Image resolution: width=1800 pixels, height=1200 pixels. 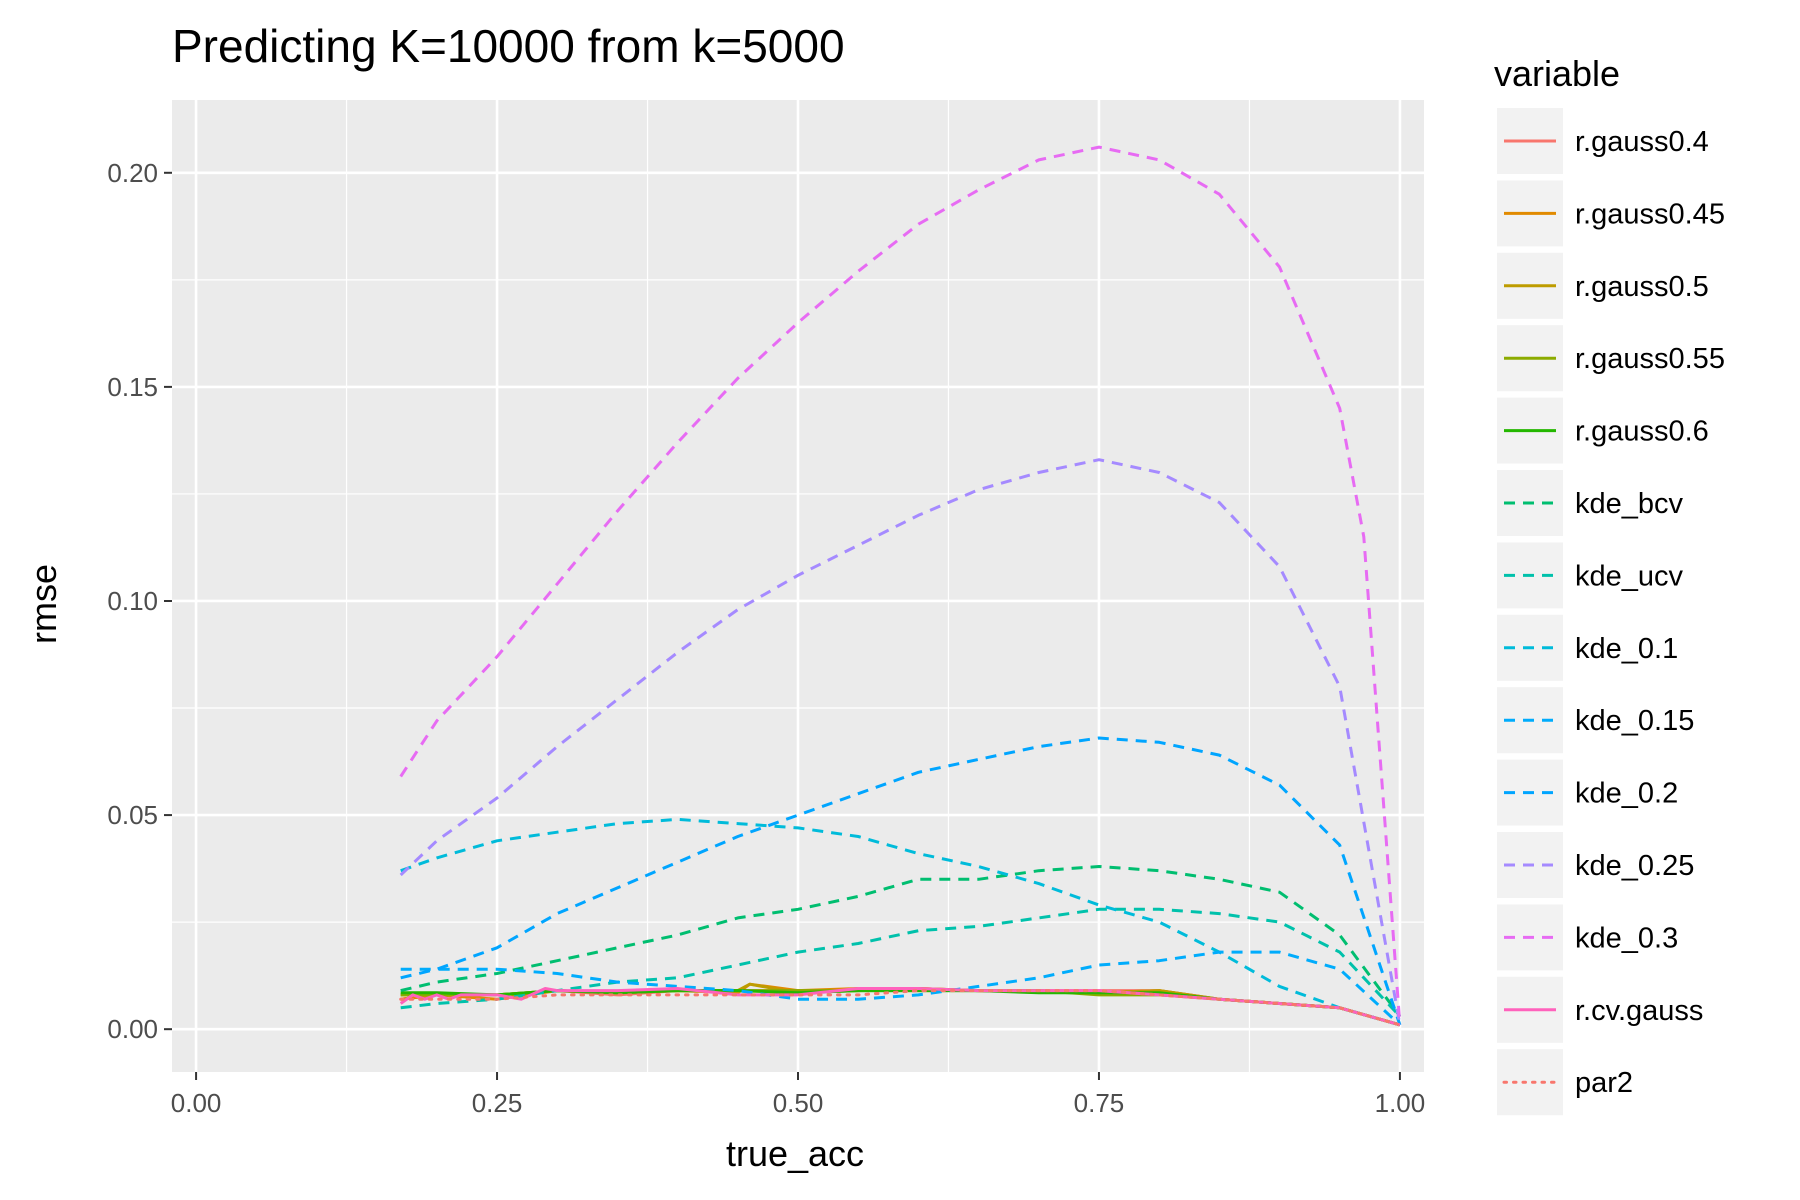 What do you see at coordinates (1629, 504) in the screenshot?
I see `legend-label: kde_bcv` at bounding box center [1629, 504].